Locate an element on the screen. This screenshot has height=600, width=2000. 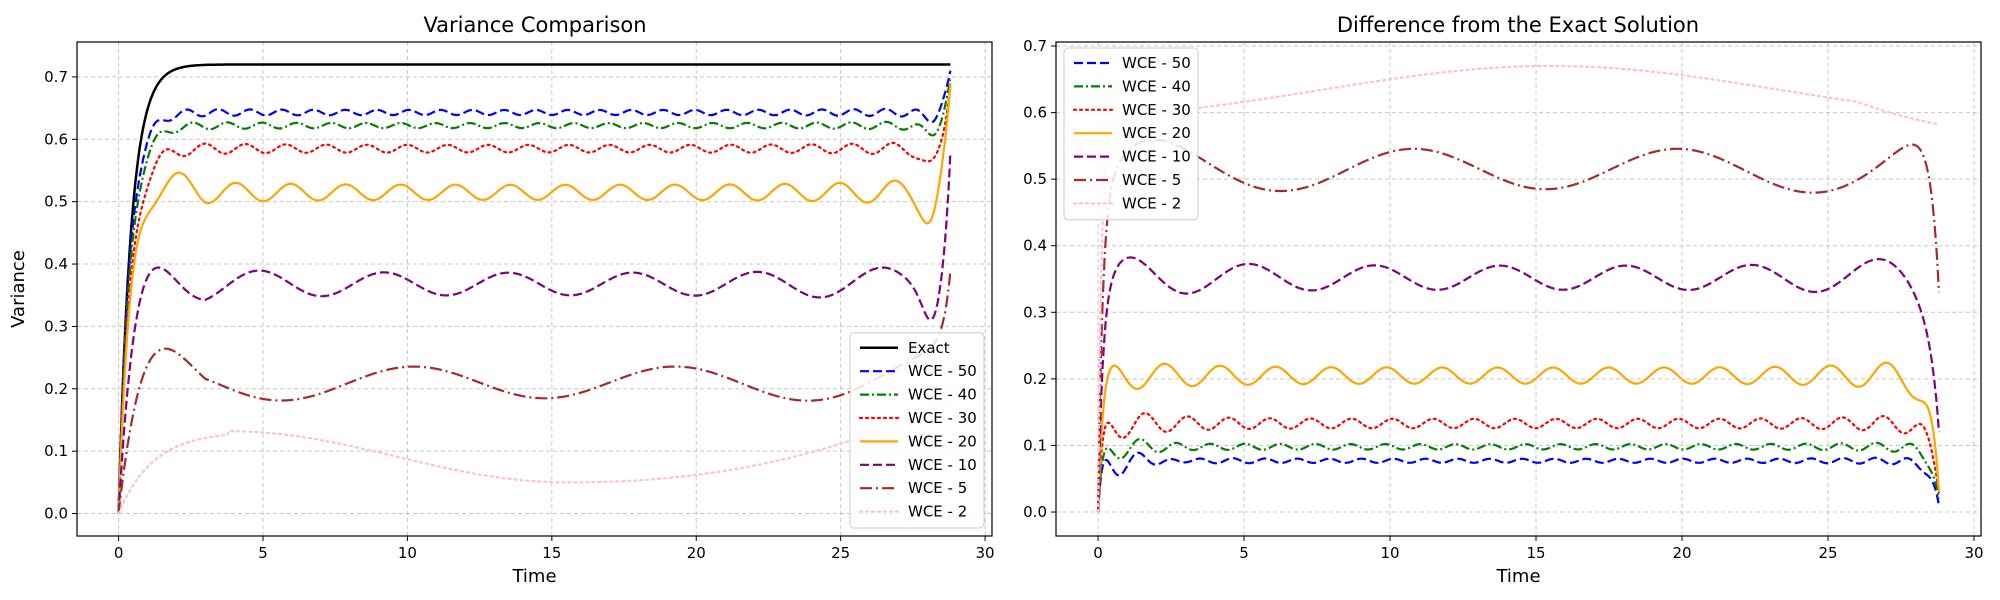
x-axis-label-right: Time is located at coordinates (1517, 576).